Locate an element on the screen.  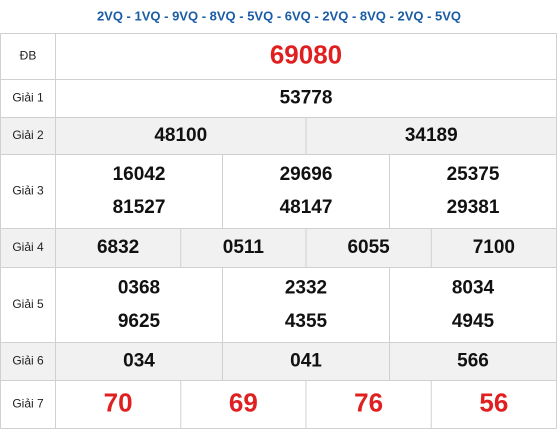
prize-number: 7100 is located at coordinates (494, 247).